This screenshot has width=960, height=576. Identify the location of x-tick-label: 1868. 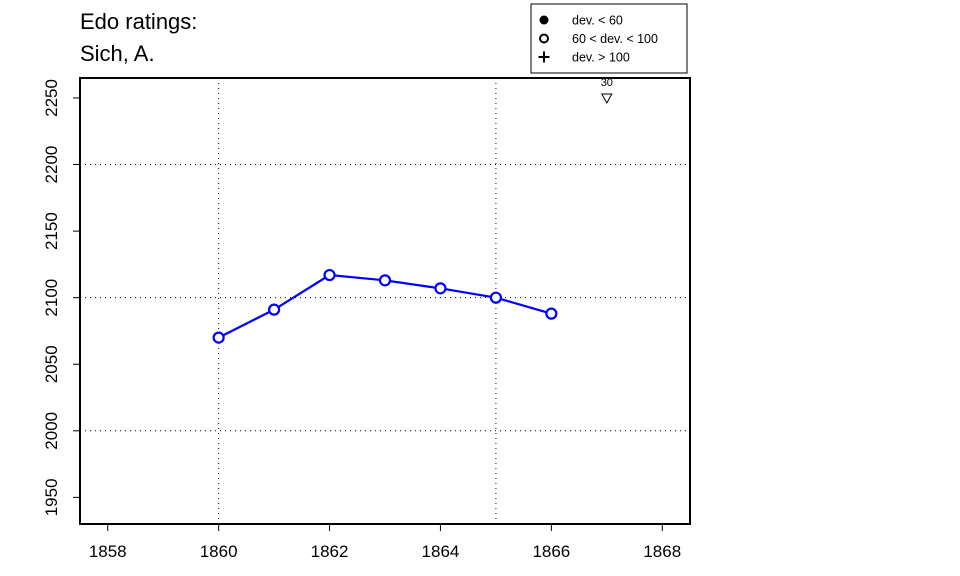
(662, 551).